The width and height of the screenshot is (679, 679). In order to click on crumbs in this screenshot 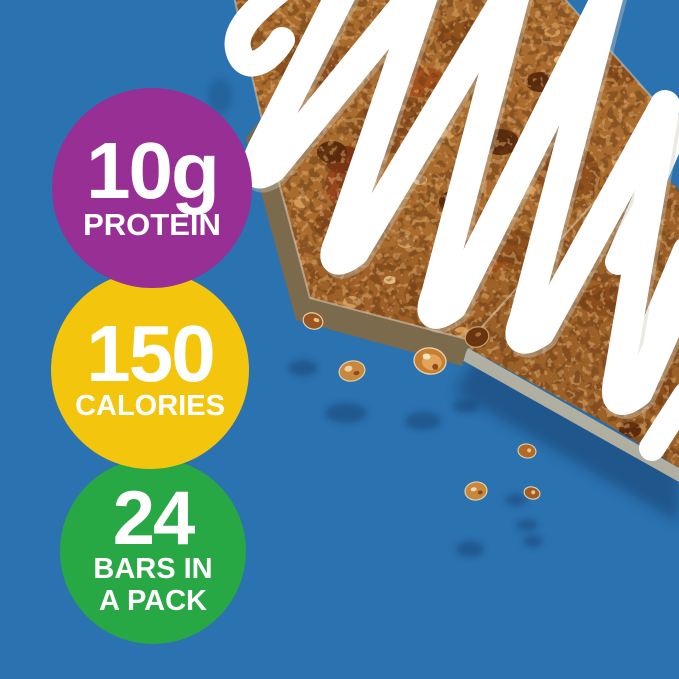, I will do `click(421, 406)`.